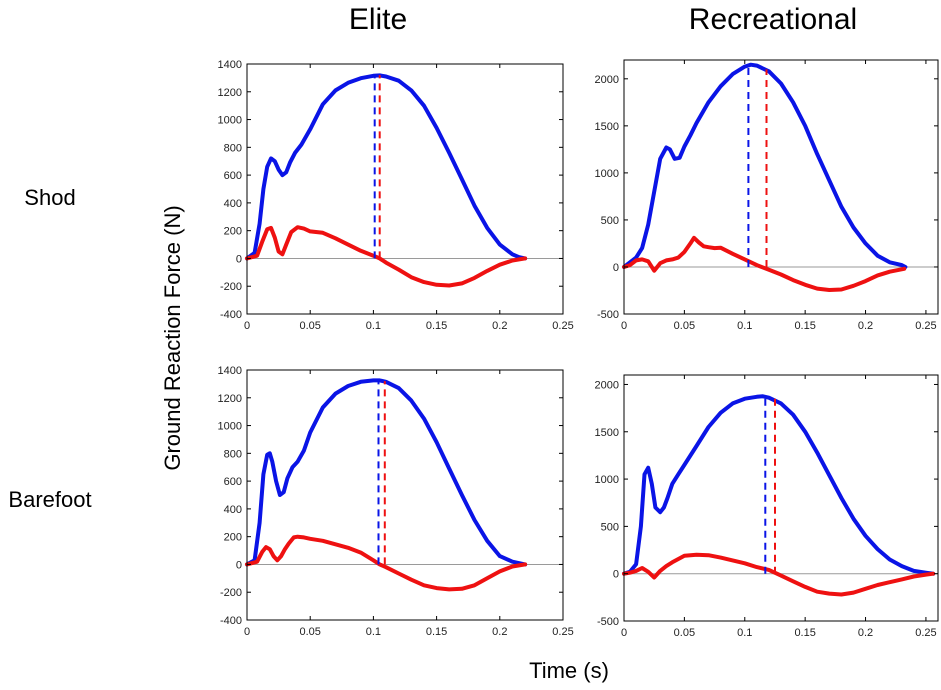 The width and height of the screenshot is (941, 690). Describe the element at coordinates (49, 197) in the screenshot. I see `row-label-shod: Shod` at that location.